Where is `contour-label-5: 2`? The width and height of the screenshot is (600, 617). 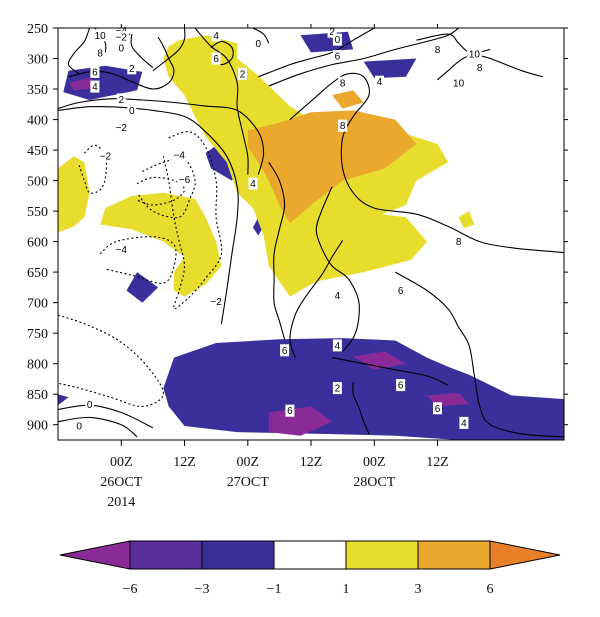
contour-label-5: 2 is located at coordinates (132, 69).